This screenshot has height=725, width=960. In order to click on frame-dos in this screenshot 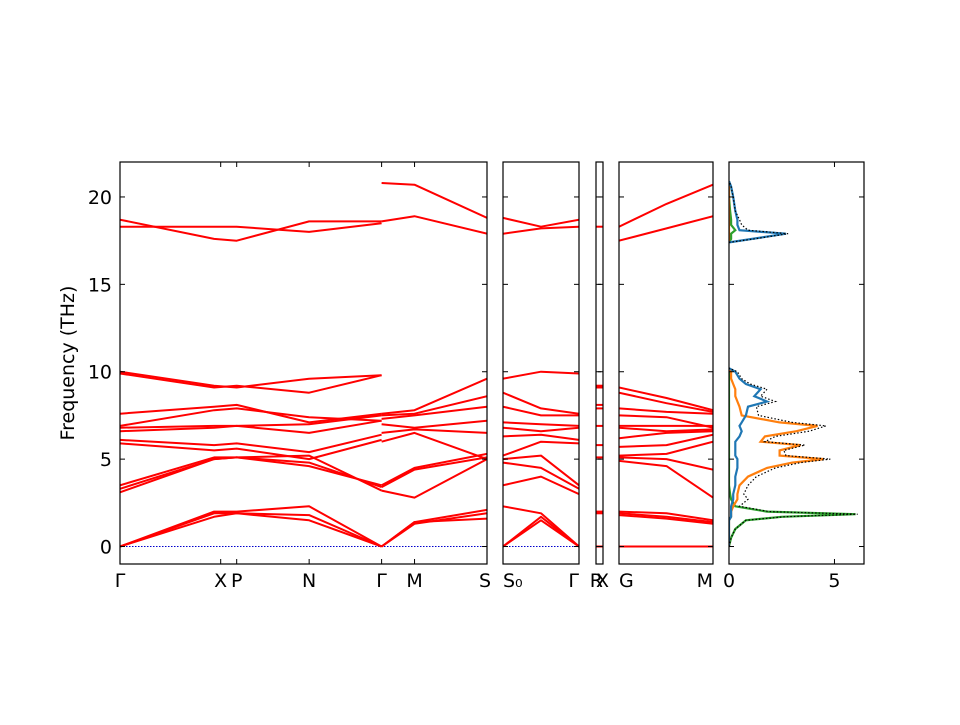, I will do `click(796, 363)`.